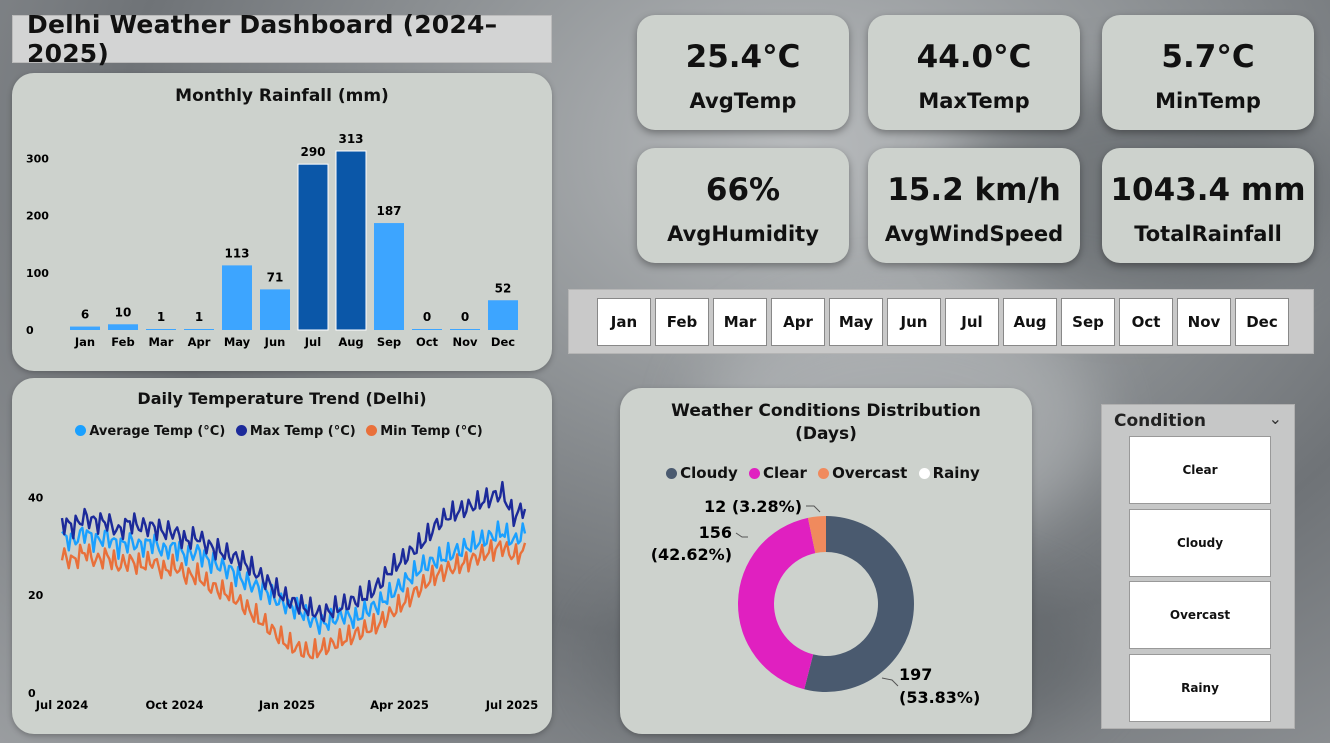  I want to click on kpi-card-total-rainfall: 1043.4 mm TotalRainfall, so click(1208, 205).